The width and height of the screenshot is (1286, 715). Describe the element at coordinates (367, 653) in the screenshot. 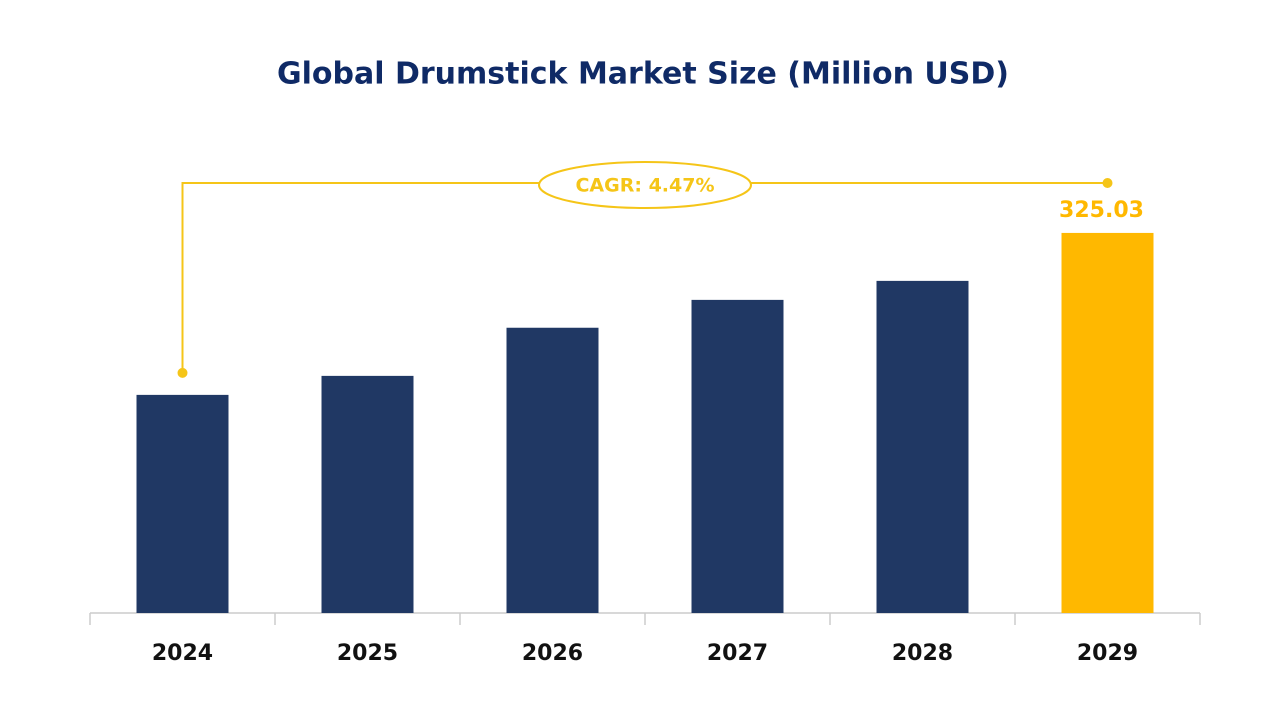

I see `x-tick-label: 2025` at that location.